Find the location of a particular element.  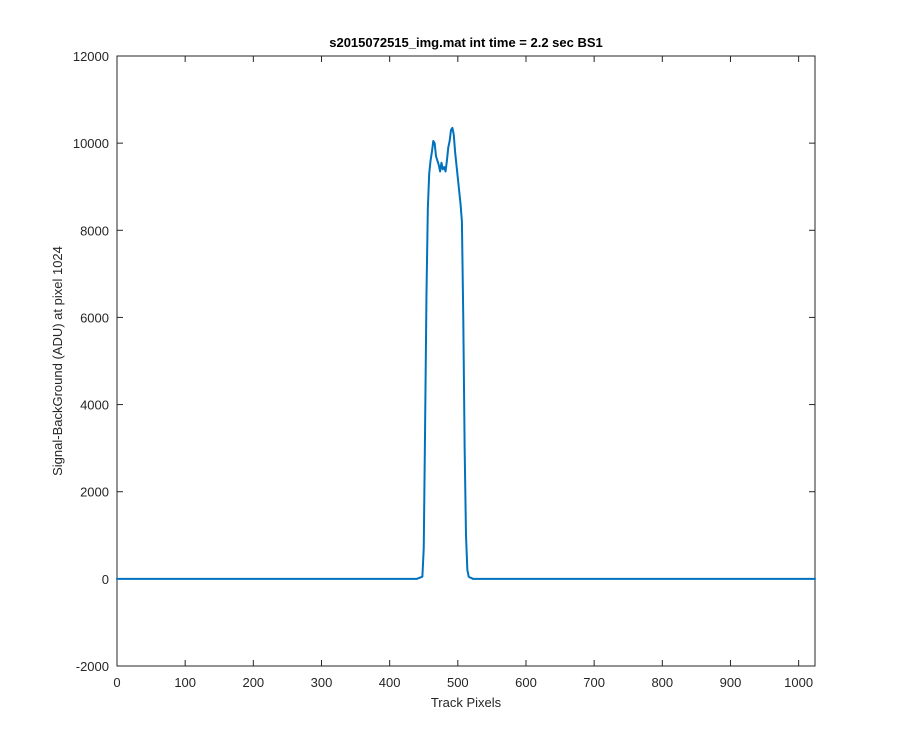

y-tick-label: 4000 is located at coordinates (94, 405).